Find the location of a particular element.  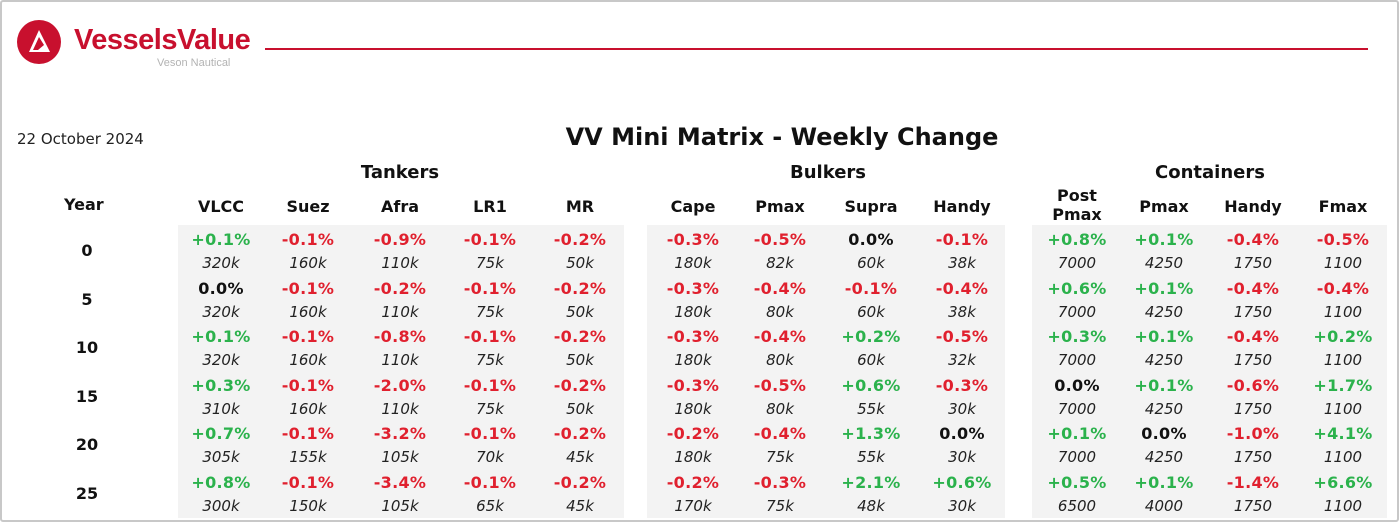

header-rule is located at coordinates (816, 49).